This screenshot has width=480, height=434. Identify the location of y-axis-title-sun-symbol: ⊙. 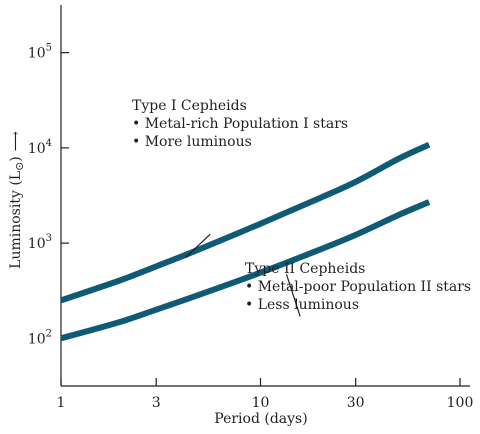
(19, 166).